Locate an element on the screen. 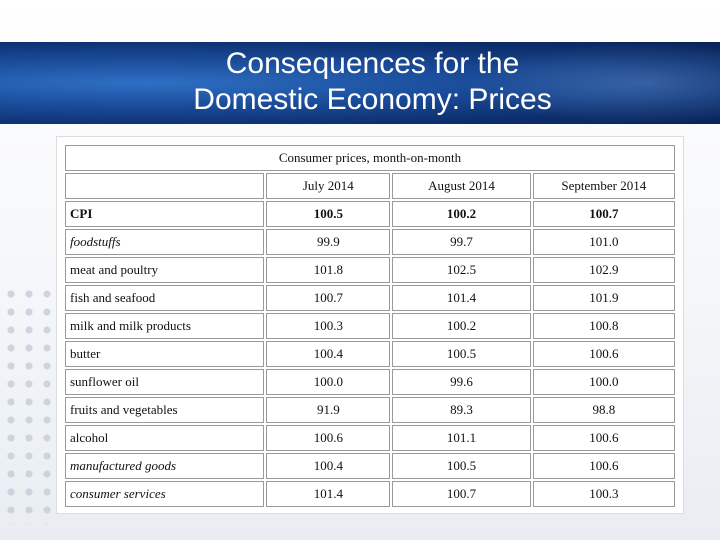 This screenshot has height=540, width=720. row-label: milk and milk products is located at coordinates (165, 326).